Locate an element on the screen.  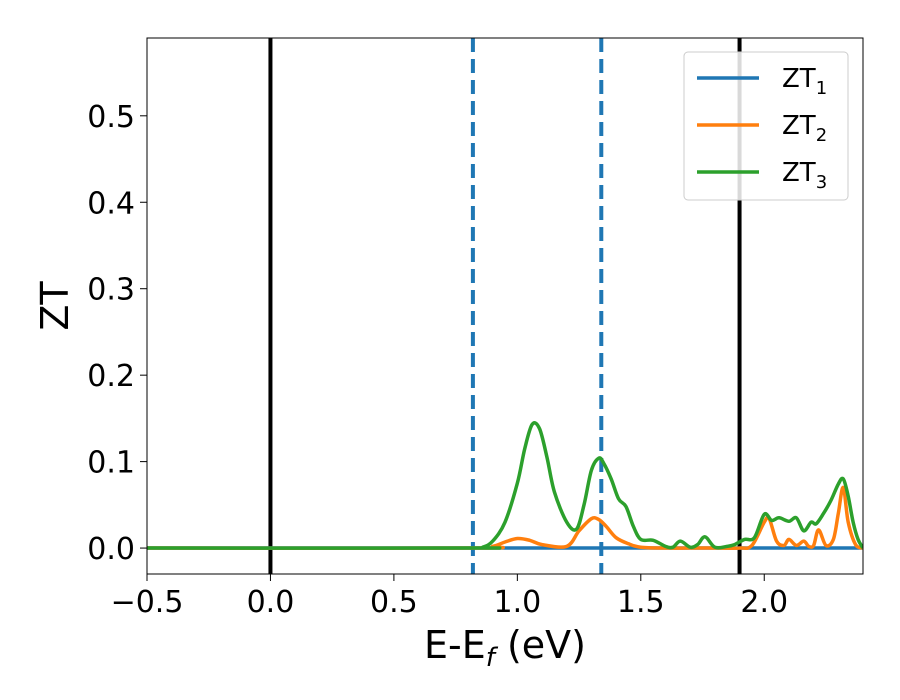
series-line-zt3 is located at coordinates (505, 485).